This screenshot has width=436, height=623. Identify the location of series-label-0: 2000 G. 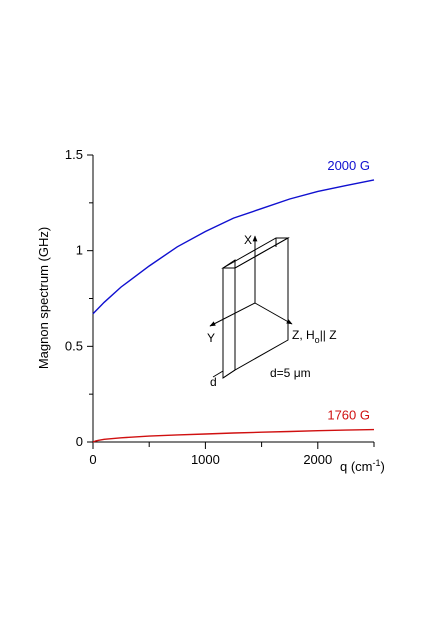
(348, 165).